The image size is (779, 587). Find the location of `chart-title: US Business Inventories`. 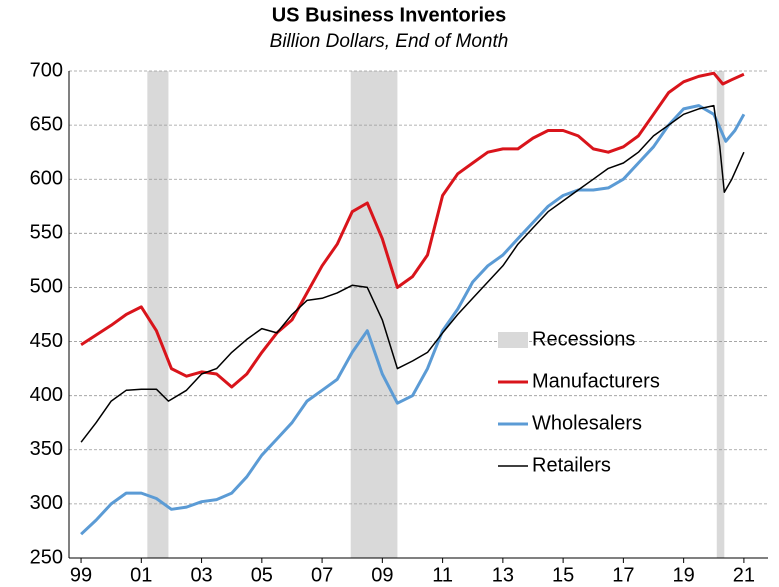

chart-title: US Business Inventories is located at coordinates (389, 15).